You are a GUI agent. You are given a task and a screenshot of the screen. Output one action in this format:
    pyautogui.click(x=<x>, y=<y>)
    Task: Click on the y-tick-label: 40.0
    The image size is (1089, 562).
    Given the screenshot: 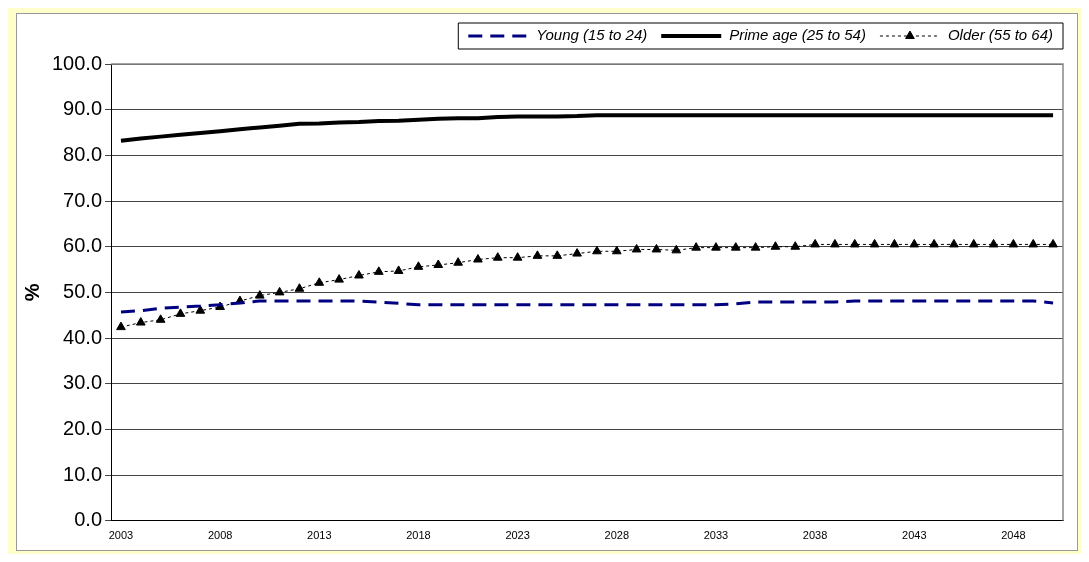 What is the action you would take?
    pyautogui.click(x=83, y=336)
    